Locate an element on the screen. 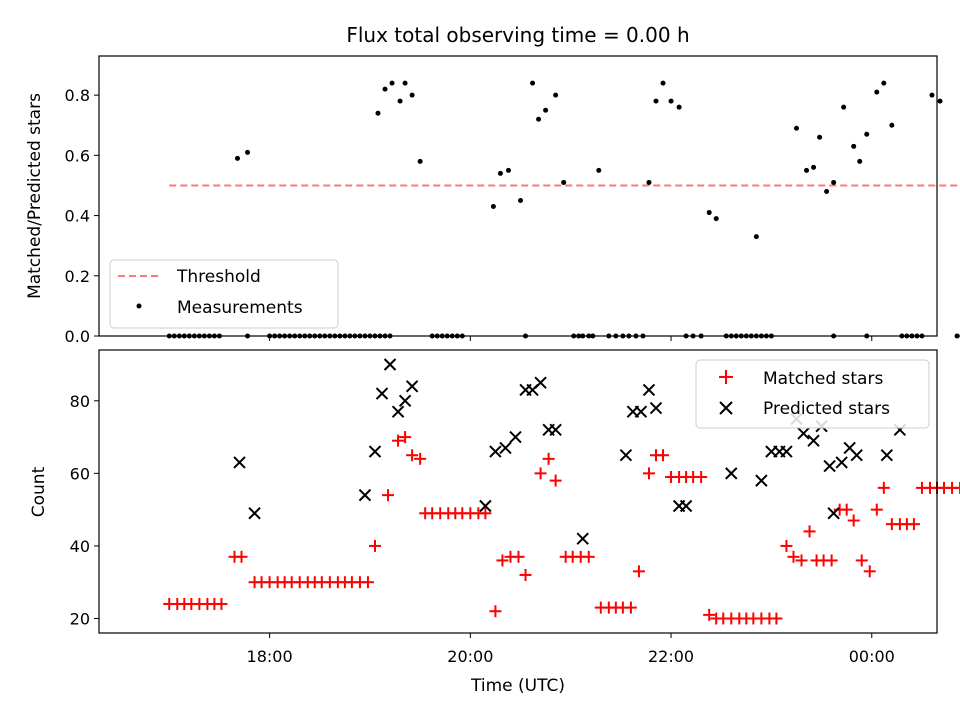 The width and height of the screenshot is (960, 720). bottom-y-tick-label: 60 is located at coordinates (80, 473).